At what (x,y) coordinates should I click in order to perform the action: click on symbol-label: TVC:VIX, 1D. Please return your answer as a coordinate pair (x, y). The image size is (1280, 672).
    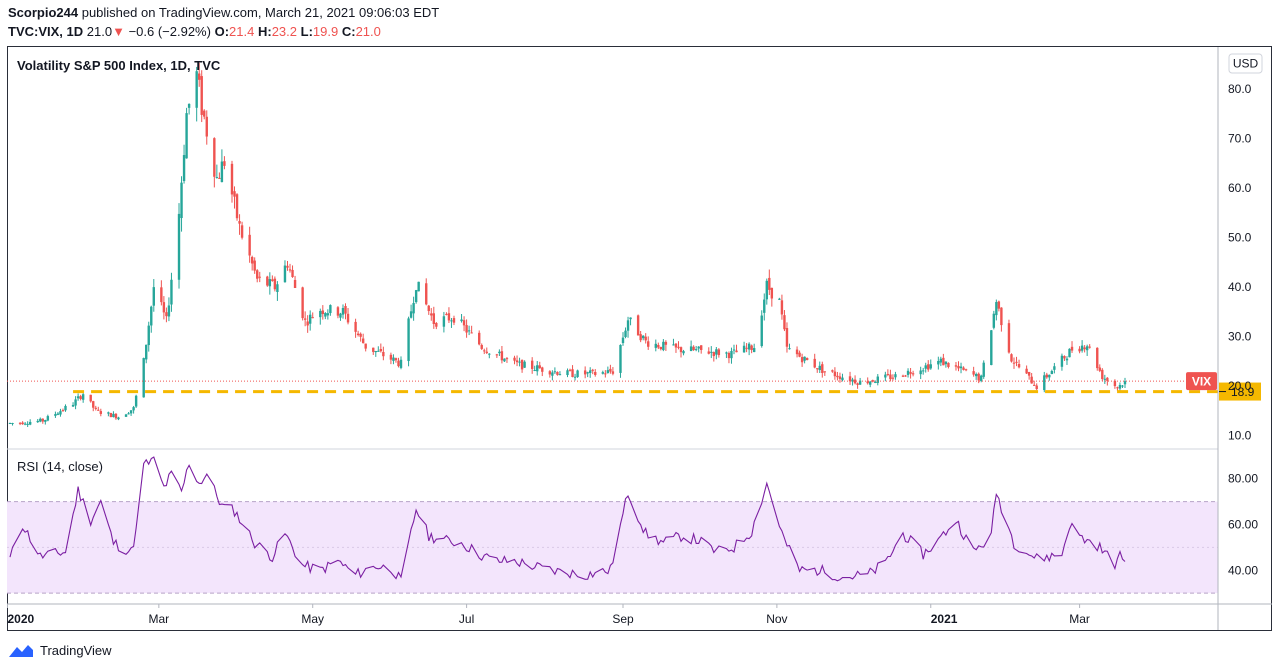
    Looking at the image, I should click on (46, 31).